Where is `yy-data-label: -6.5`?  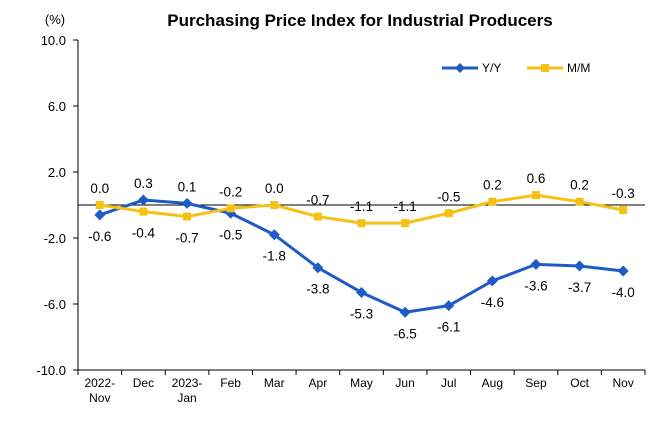 yy-data-label: -6.5 is located at coordinates (404, 333).